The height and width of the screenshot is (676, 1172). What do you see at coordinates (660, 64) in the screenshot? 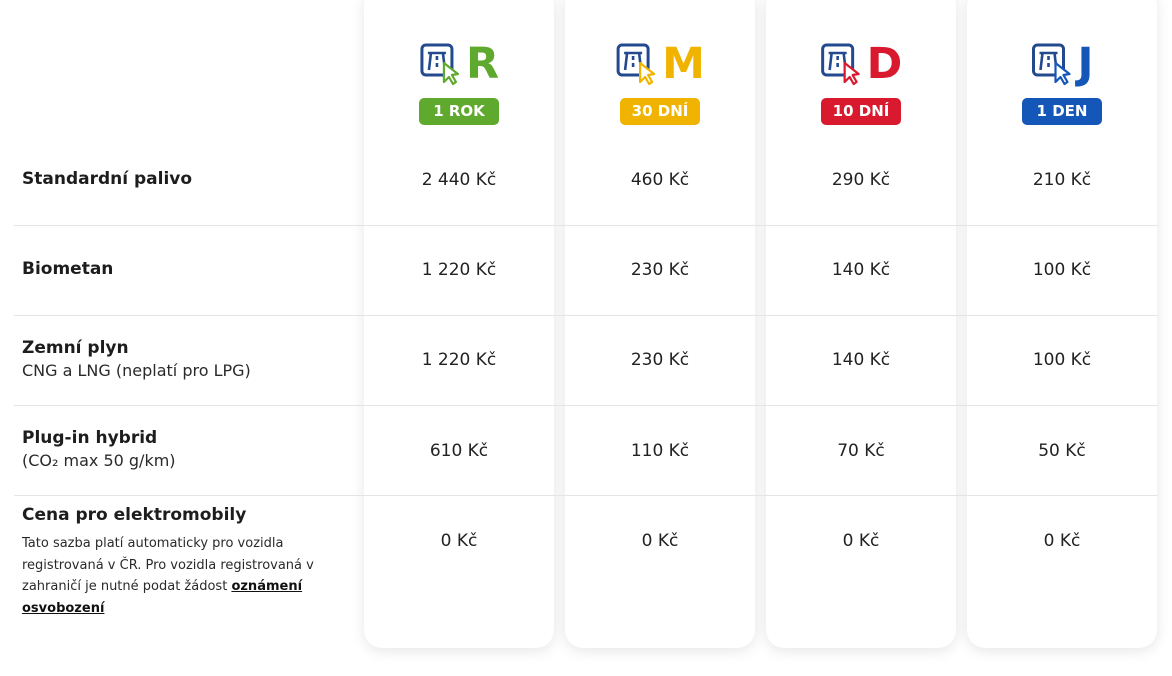
I see `plan-logo-m: M` at bounding box center [660, 64].